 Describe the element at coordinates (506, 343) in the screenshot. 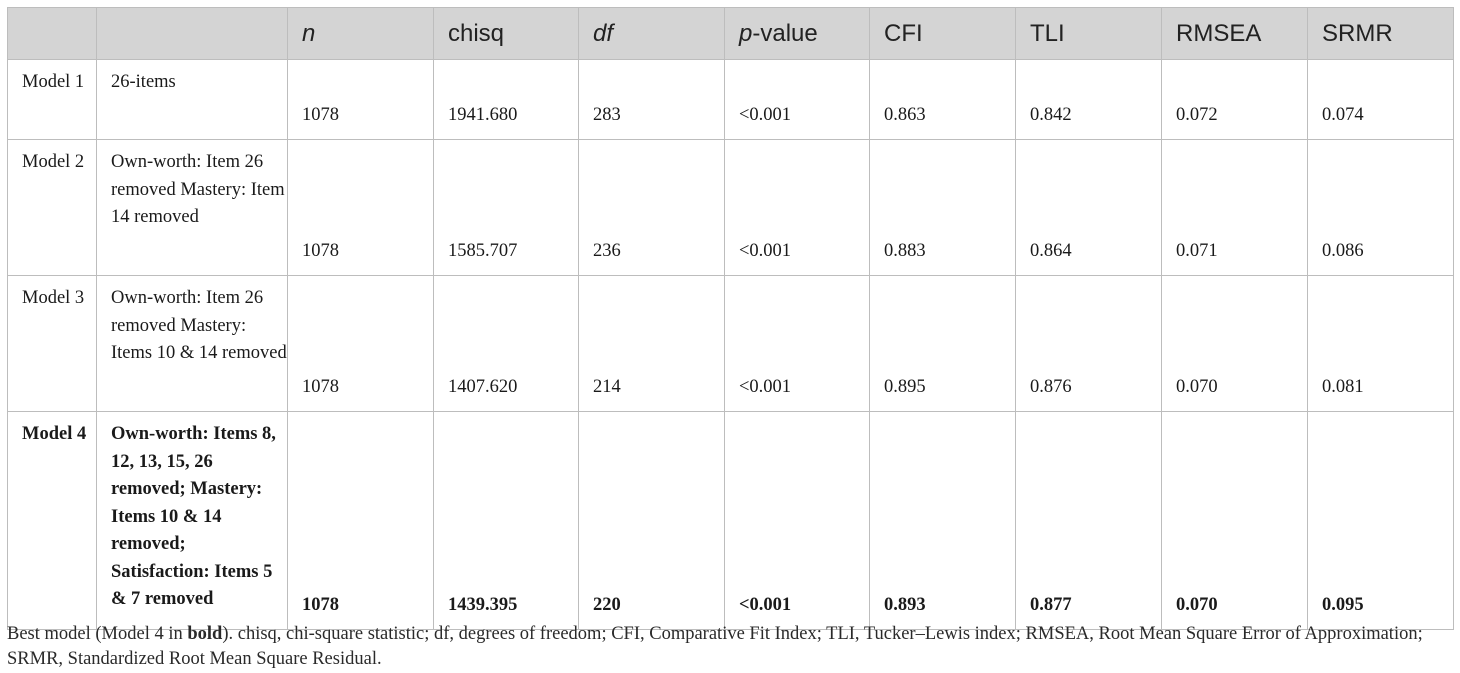

I see `chisq-cell: 1407.620` at that location.